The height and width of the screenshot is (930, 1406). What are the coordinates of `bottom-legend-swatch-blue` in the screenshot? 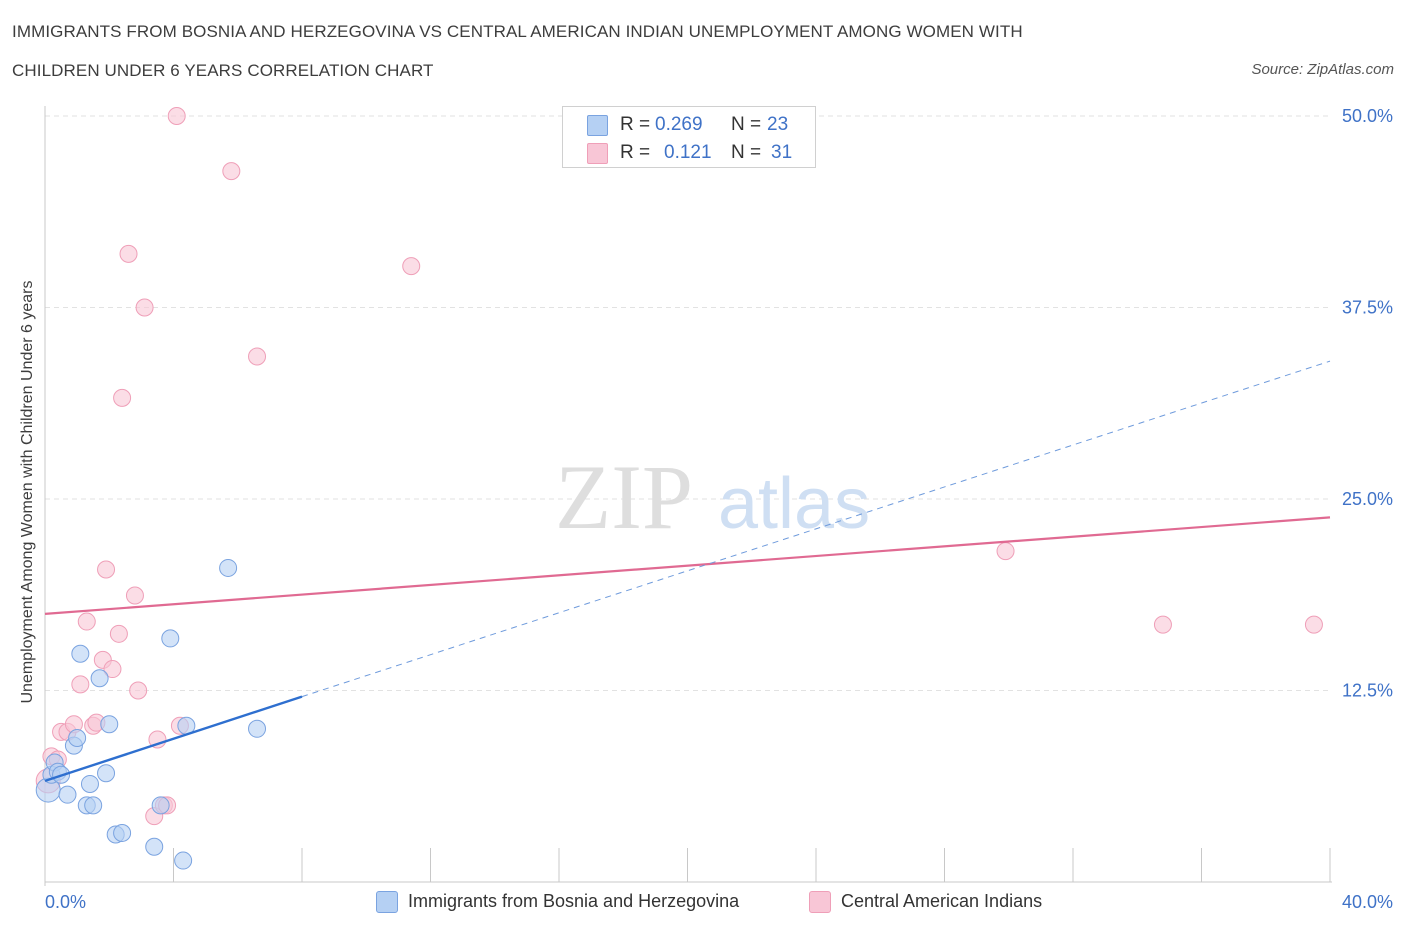 It's located at (387, 902).